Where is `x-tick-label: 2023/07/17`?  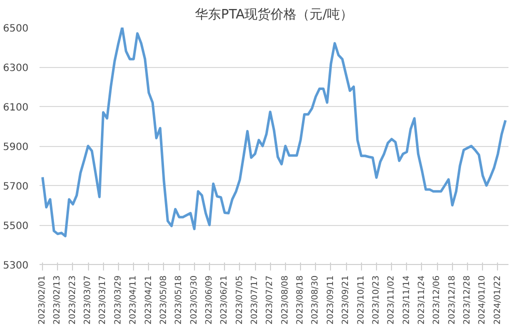 x-tick-label: 2023/07/17 is located at coordinates (255, 299).